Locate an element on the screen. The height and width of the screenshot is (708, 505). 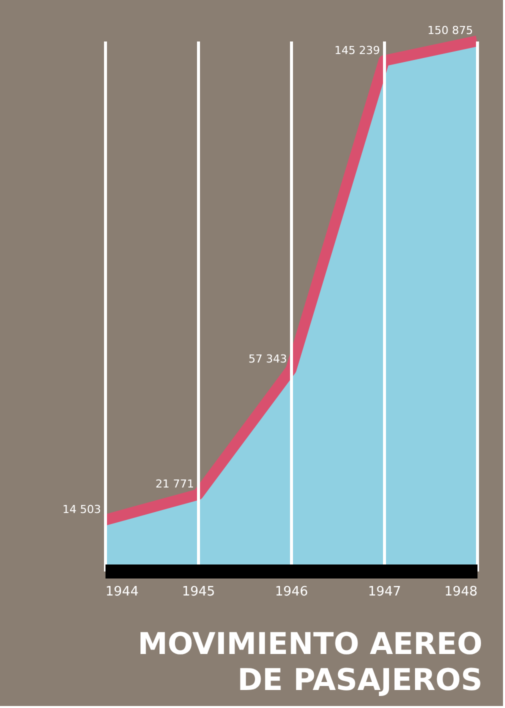
data-label: 150 875 is located at coordinates (450, 30).